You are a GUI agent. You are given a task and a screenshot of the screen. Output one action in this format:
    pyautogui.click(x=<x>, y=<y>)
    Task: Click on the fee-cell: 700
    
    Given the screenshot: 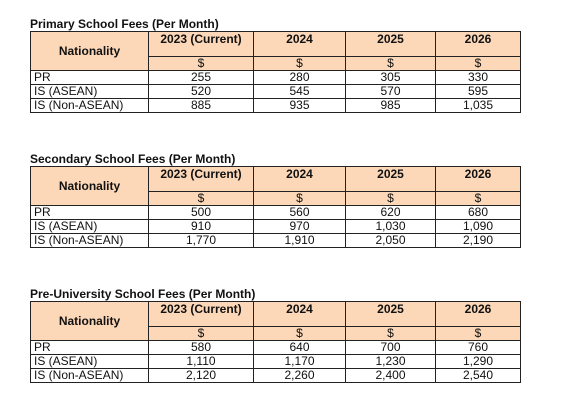 What is the action you would take?
    pyautogui.click(x=390, y=347)
    